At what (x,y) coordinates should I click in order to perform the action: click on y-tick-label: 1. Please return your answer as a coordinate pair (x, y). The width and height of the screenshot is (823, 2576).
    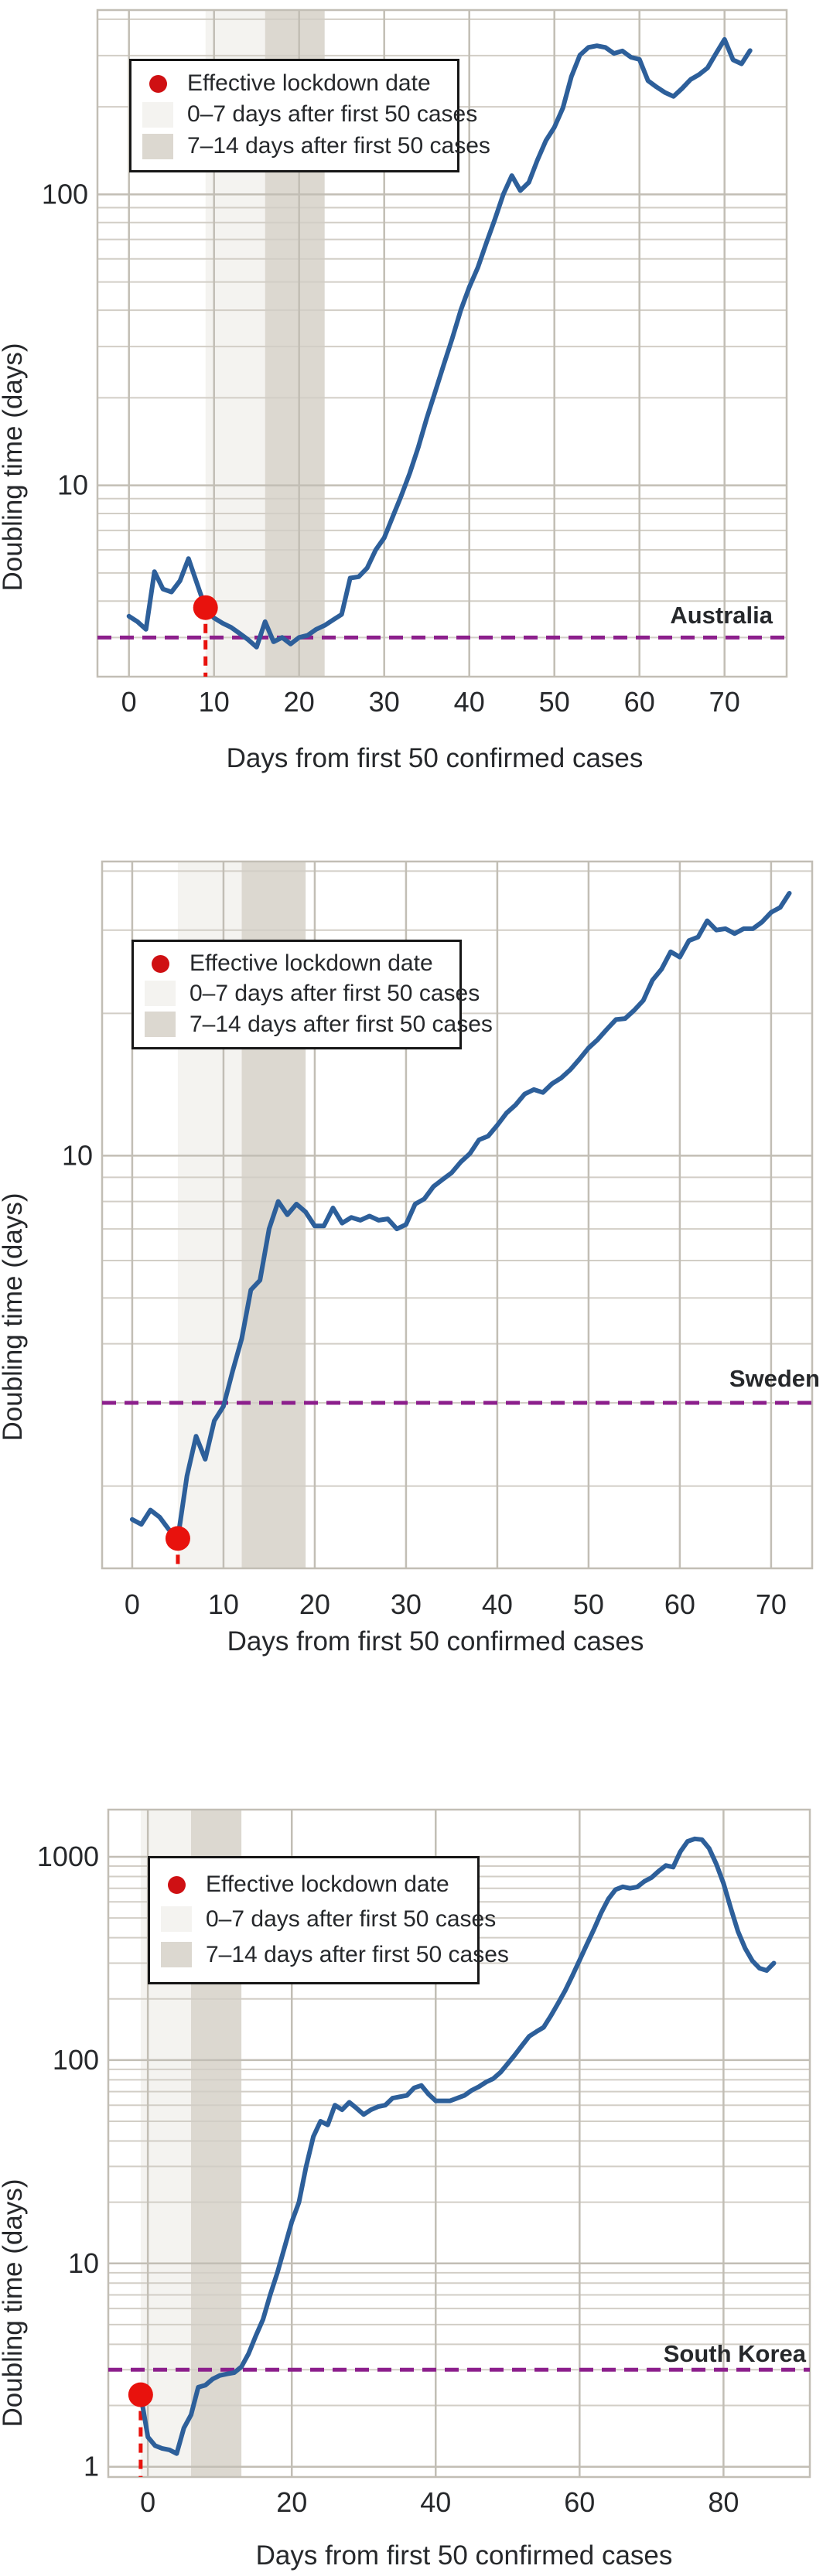
    Looking at the image, I should click on (92, 2467).